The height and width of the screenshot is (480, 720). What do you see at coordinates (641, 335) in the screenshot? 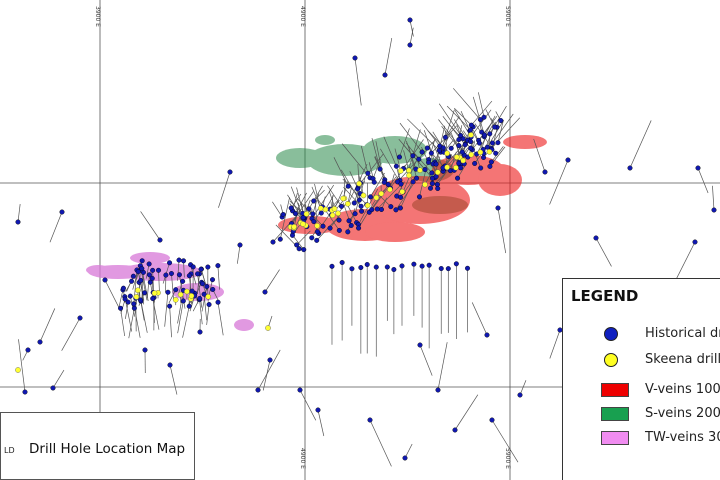
I see `legend-item-historical: Historical dri` at bounding box center [641, 335].